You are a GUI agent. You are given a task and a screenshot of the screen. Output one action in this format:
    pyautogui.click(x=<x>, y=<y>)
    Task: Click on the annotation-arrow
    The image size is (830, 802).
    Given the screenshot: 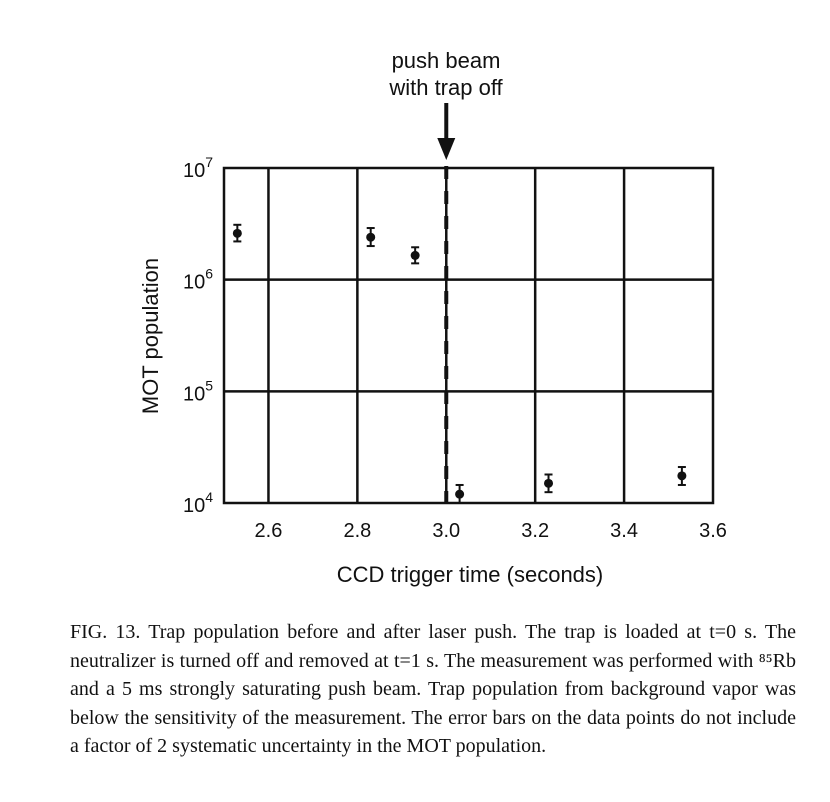 What is the action you would take?
    pyautogui.click(x=446, y=131)
    